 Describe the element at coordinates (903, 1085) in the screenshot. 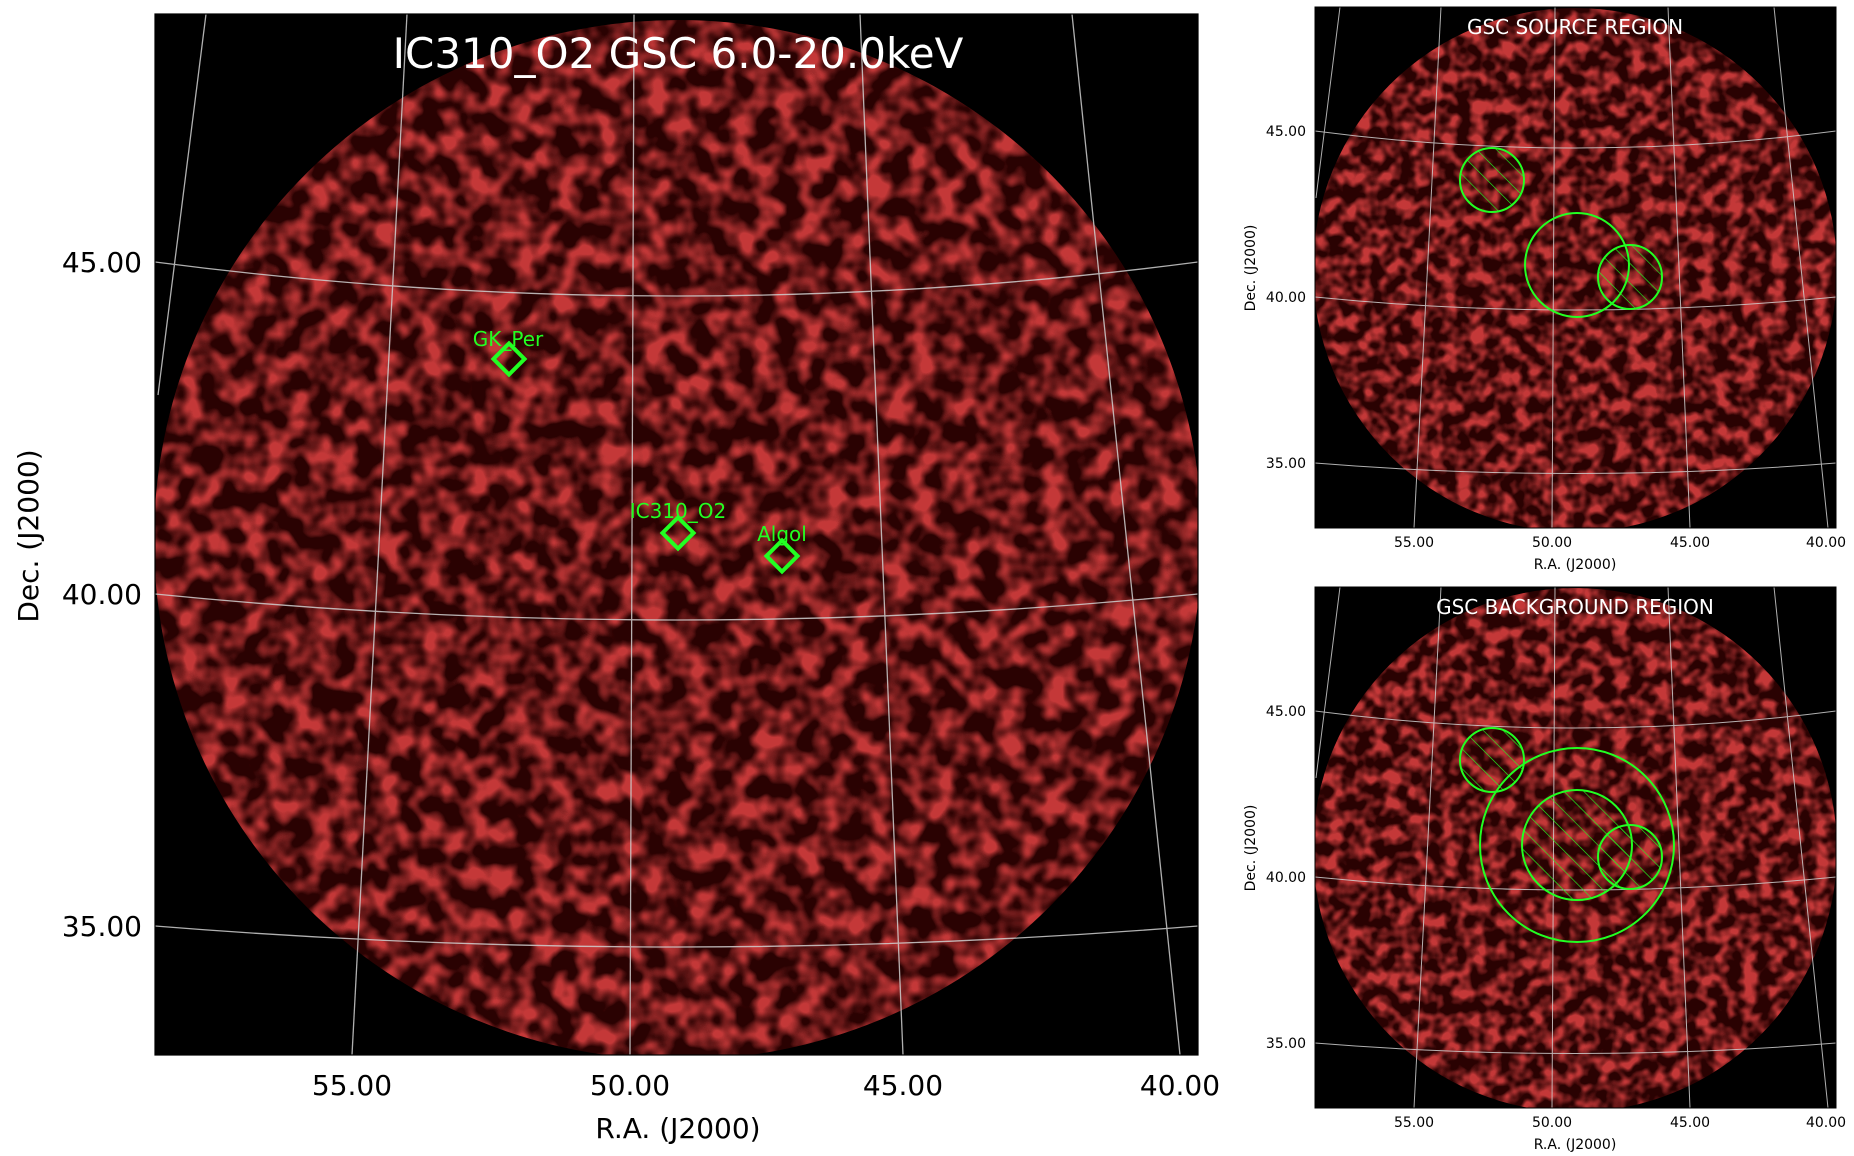

I see `main-ra-tick-45: 45.00` at that location.